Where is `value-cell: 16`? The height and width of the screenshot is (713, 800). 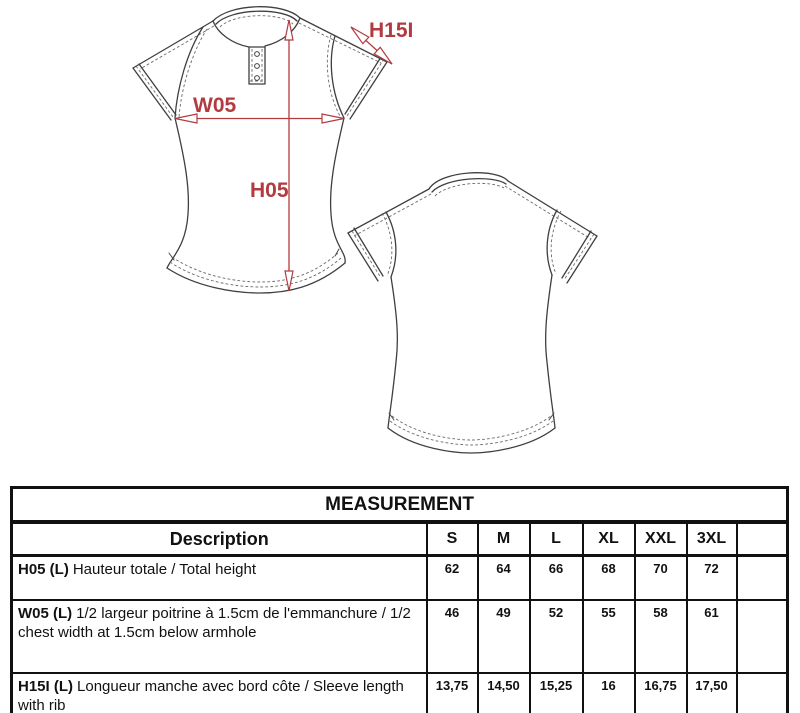 value-cell: 16 is located at coordinates (608, 692).